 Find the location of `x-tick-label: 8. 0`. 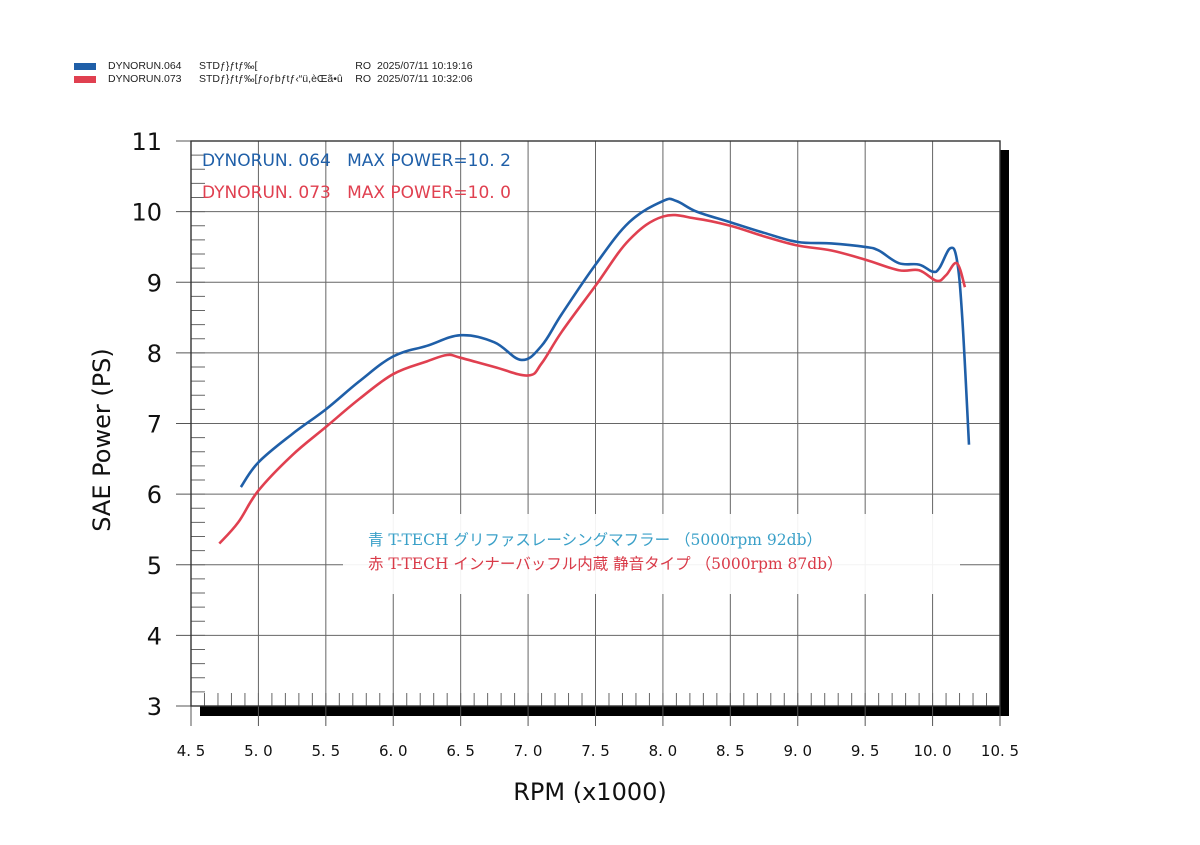

x-tick-label: 8. 0 is located at coordinates (663, 751).